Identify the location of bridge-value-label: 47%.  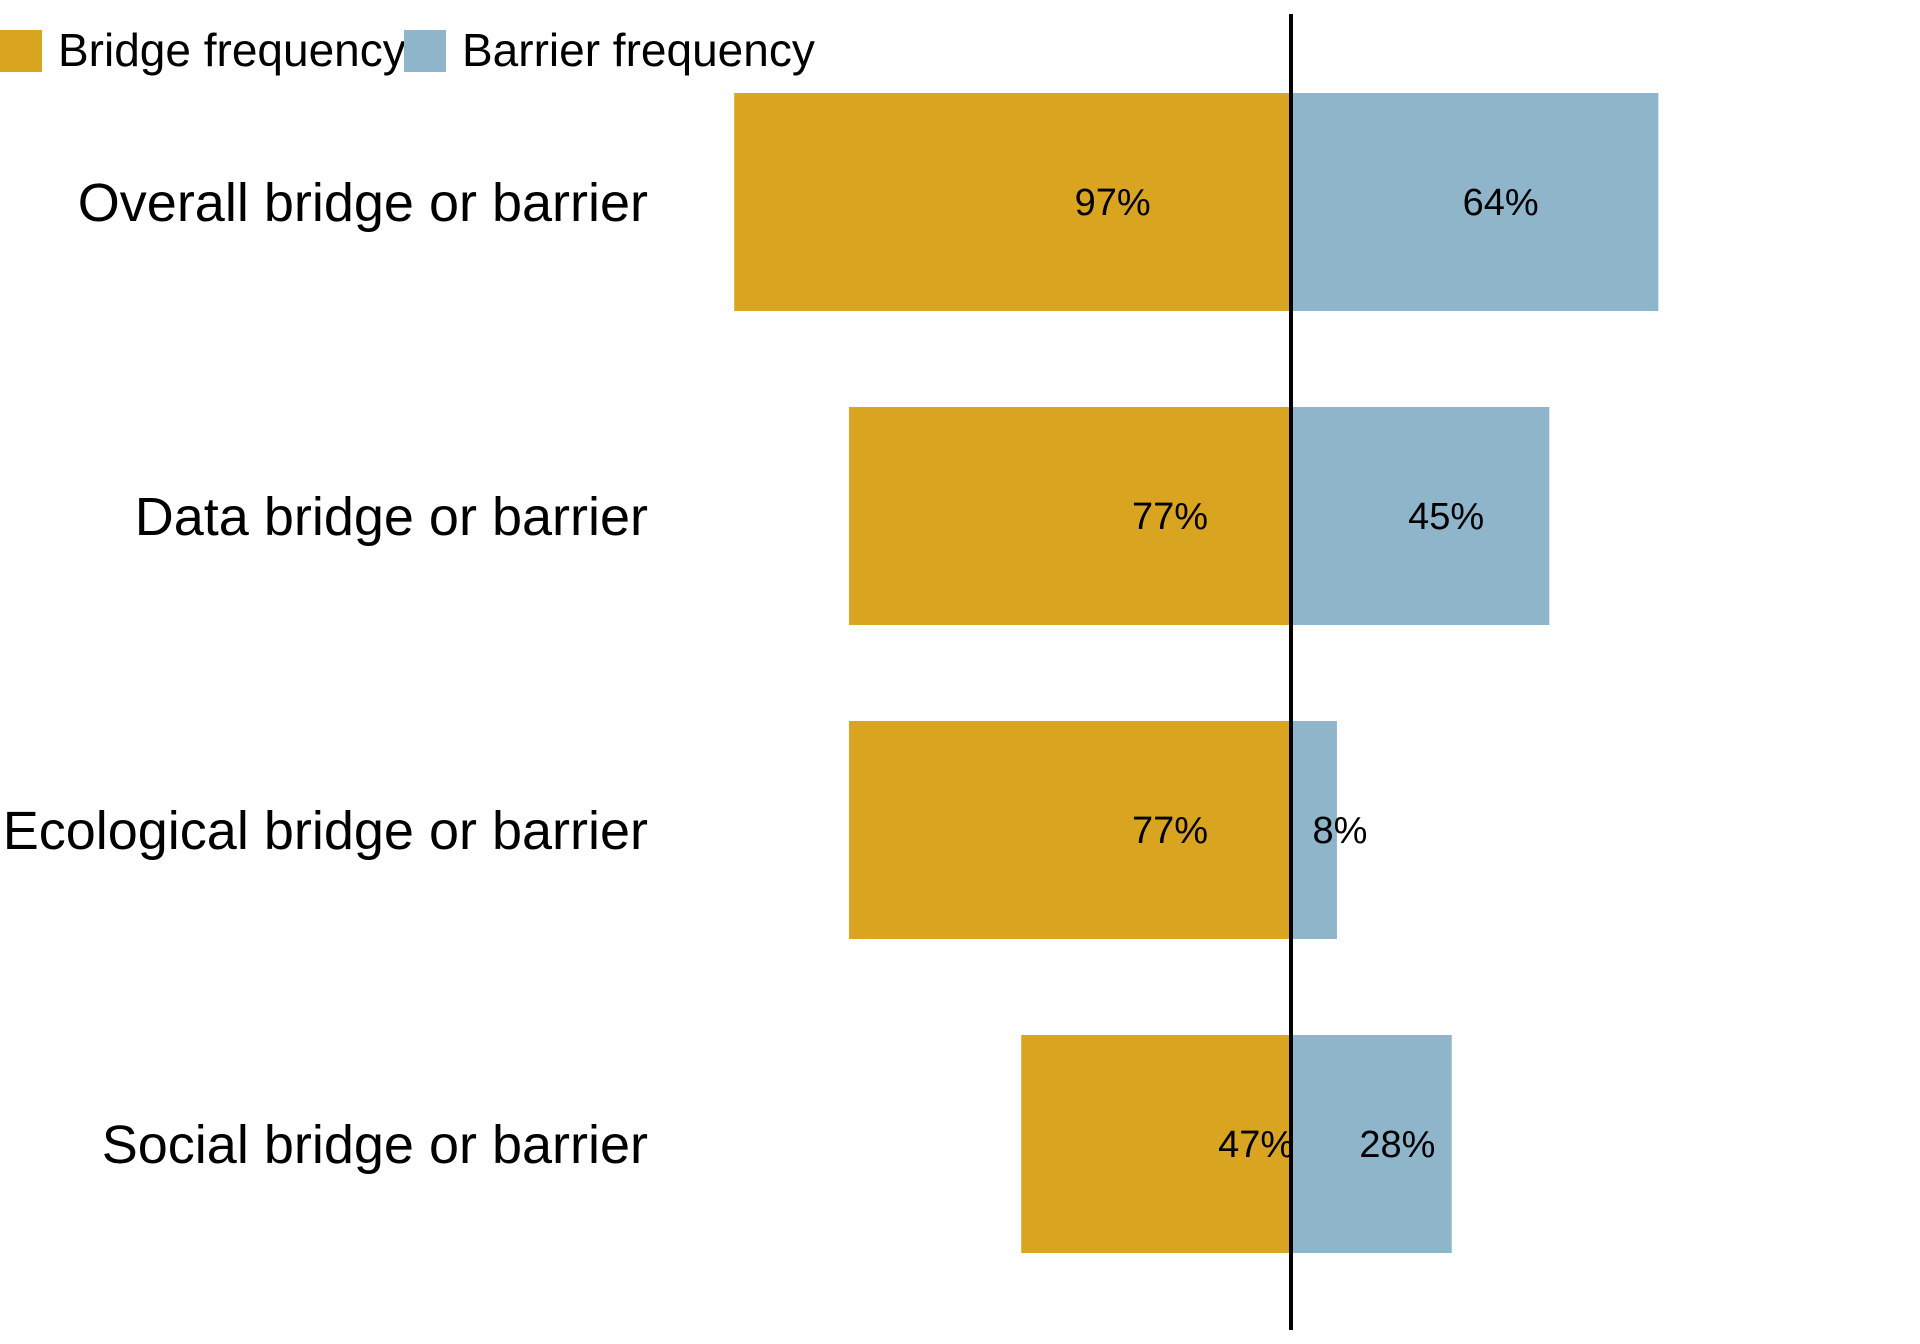
(1256, 1145).